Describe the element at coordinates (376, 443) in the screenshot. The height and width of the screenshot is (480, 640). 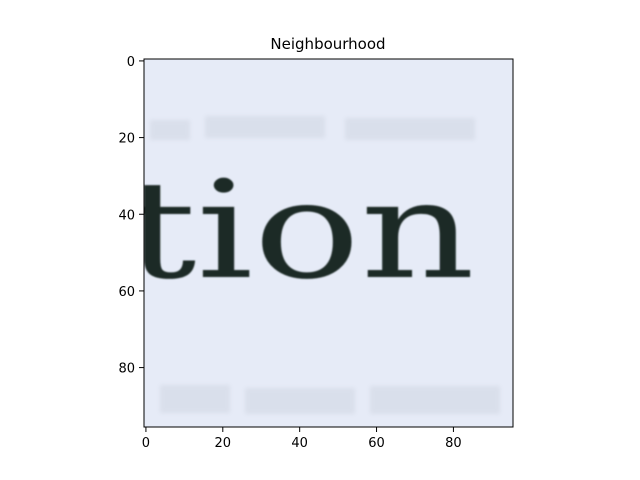
I see `x-tick-label: 60` at that location.